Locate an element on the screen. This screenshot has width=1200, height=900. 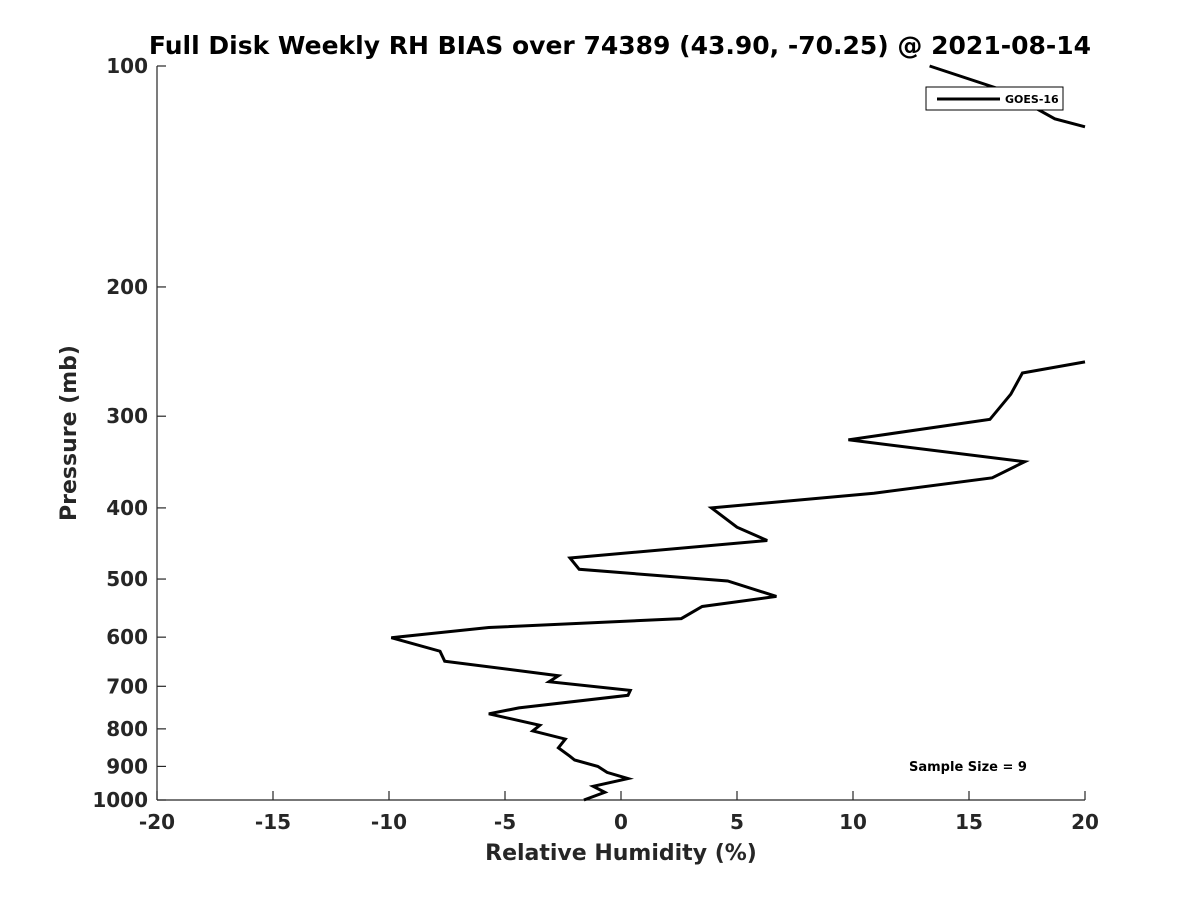
x-tick-label: 0 is located at coordinates (621, 822).